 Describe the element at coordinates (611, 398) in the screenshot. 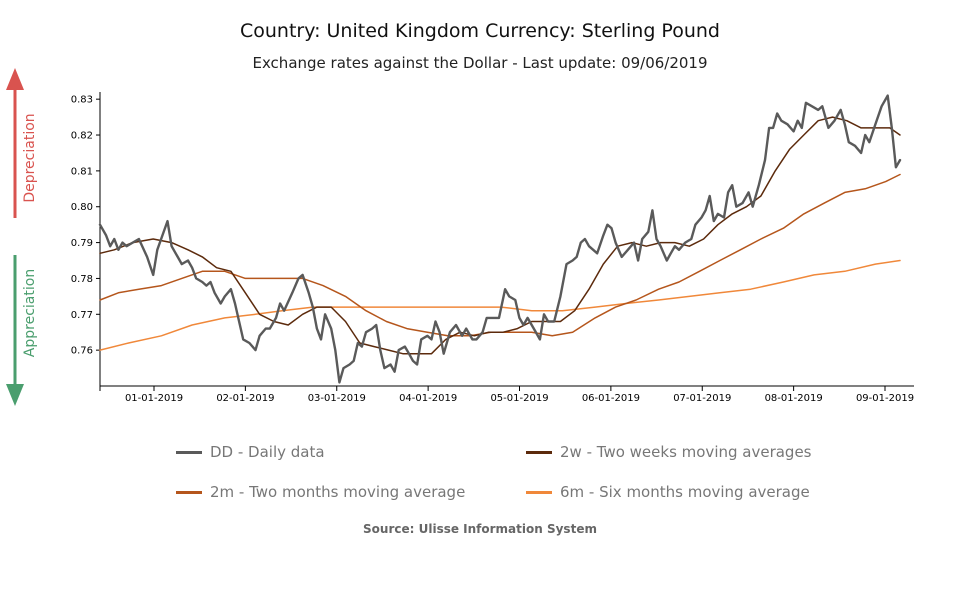

I see `x-tick-label: 06-01-2019` at that location.